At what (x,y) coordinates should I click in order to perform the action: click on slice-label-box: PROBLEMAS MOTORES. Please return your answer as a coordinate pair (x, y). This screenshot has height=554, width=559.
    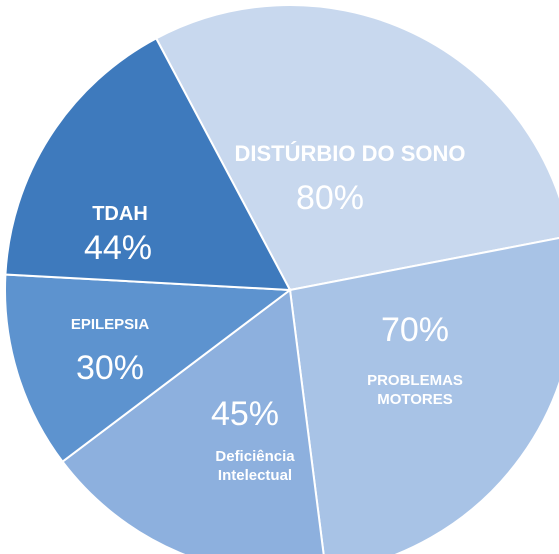
    Looking at the image, I should click on (415, 390).